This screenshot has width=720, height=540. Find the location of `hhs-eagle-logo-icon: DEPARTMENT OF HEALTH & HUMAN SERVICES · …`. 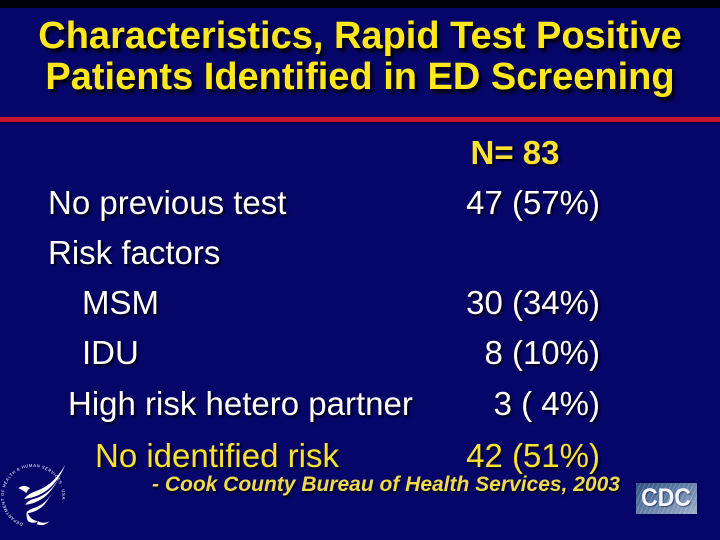

hhs-eagle-logo-icon: DEPARTMENT OF HEALTH & HUMAN SERVICES · … is located at coordinates (33, 495).